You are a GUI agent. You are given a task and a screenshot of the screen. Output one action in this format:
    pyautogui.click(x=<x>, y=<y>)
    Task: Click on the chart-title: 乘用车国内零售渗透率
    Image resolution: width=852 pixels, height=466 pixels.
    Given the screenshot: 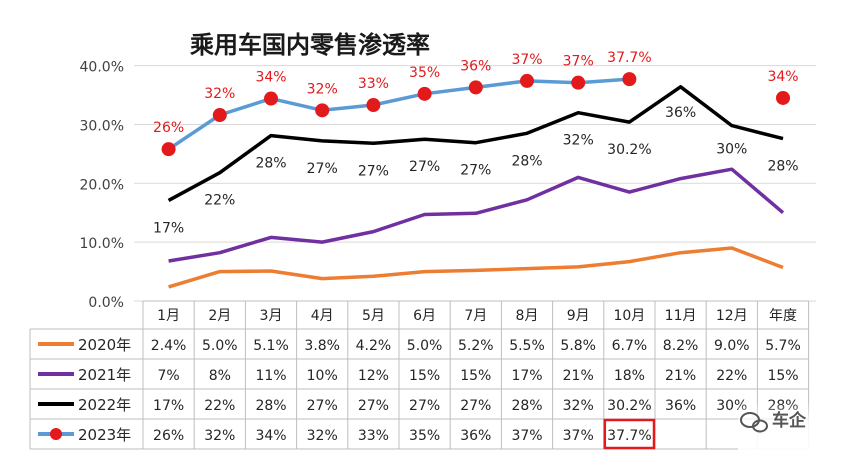 What is the action you would take?
    pyautogui.click(x=309, y=45)
    